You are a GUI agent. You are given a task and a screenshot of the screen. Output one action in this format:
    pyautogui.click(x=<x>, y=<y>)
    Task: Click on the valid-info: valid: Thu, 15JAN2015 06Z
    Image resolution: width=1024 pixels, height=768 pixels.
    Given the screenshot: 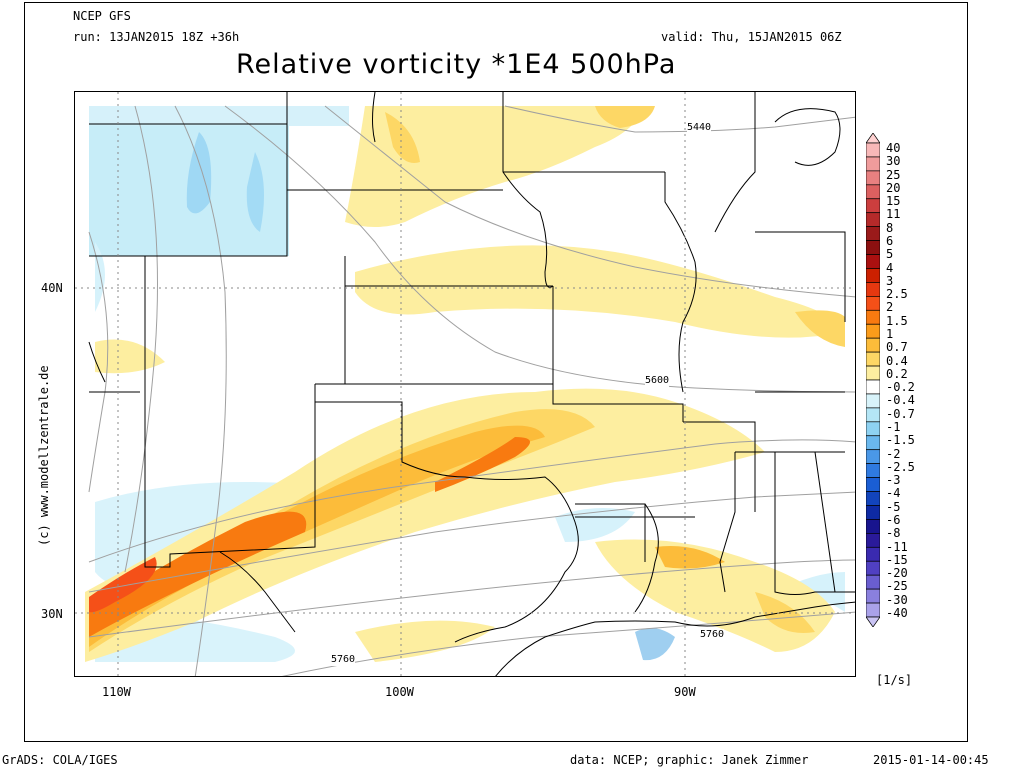 What is the action you would take?
    pyautogui.click(x=751, y=37)
    